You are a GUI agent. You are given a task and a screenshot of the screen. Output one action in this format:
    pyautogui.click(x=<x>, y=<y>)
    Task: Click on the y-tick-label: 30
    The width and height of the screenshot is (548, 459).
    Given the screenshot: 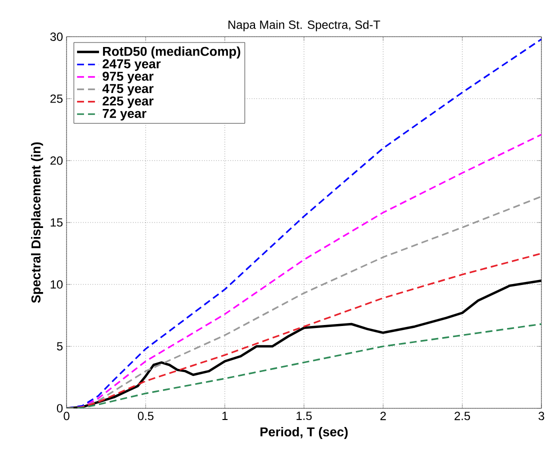 What is the action you would take?
    pyautogui.click(x=56, y=36)
    